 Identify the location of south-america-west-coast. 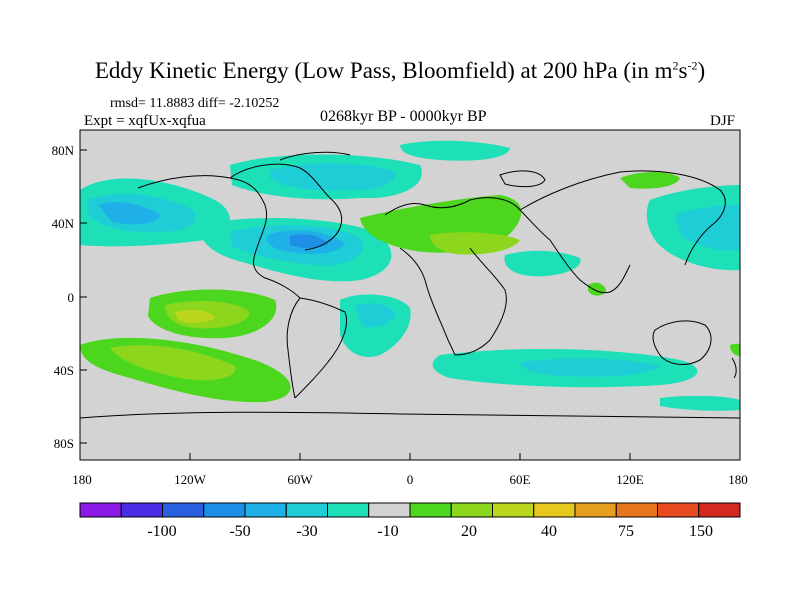
(293, 348).